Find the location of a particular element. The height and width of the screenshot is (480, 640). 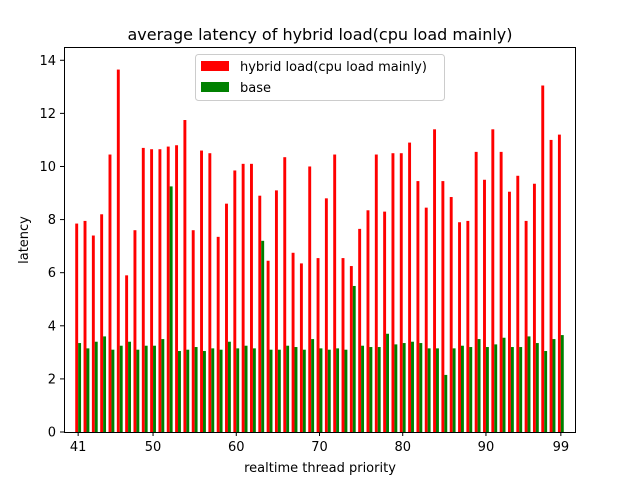

x-axis-label: realtime thread priority is located at coordinates (320, 468).